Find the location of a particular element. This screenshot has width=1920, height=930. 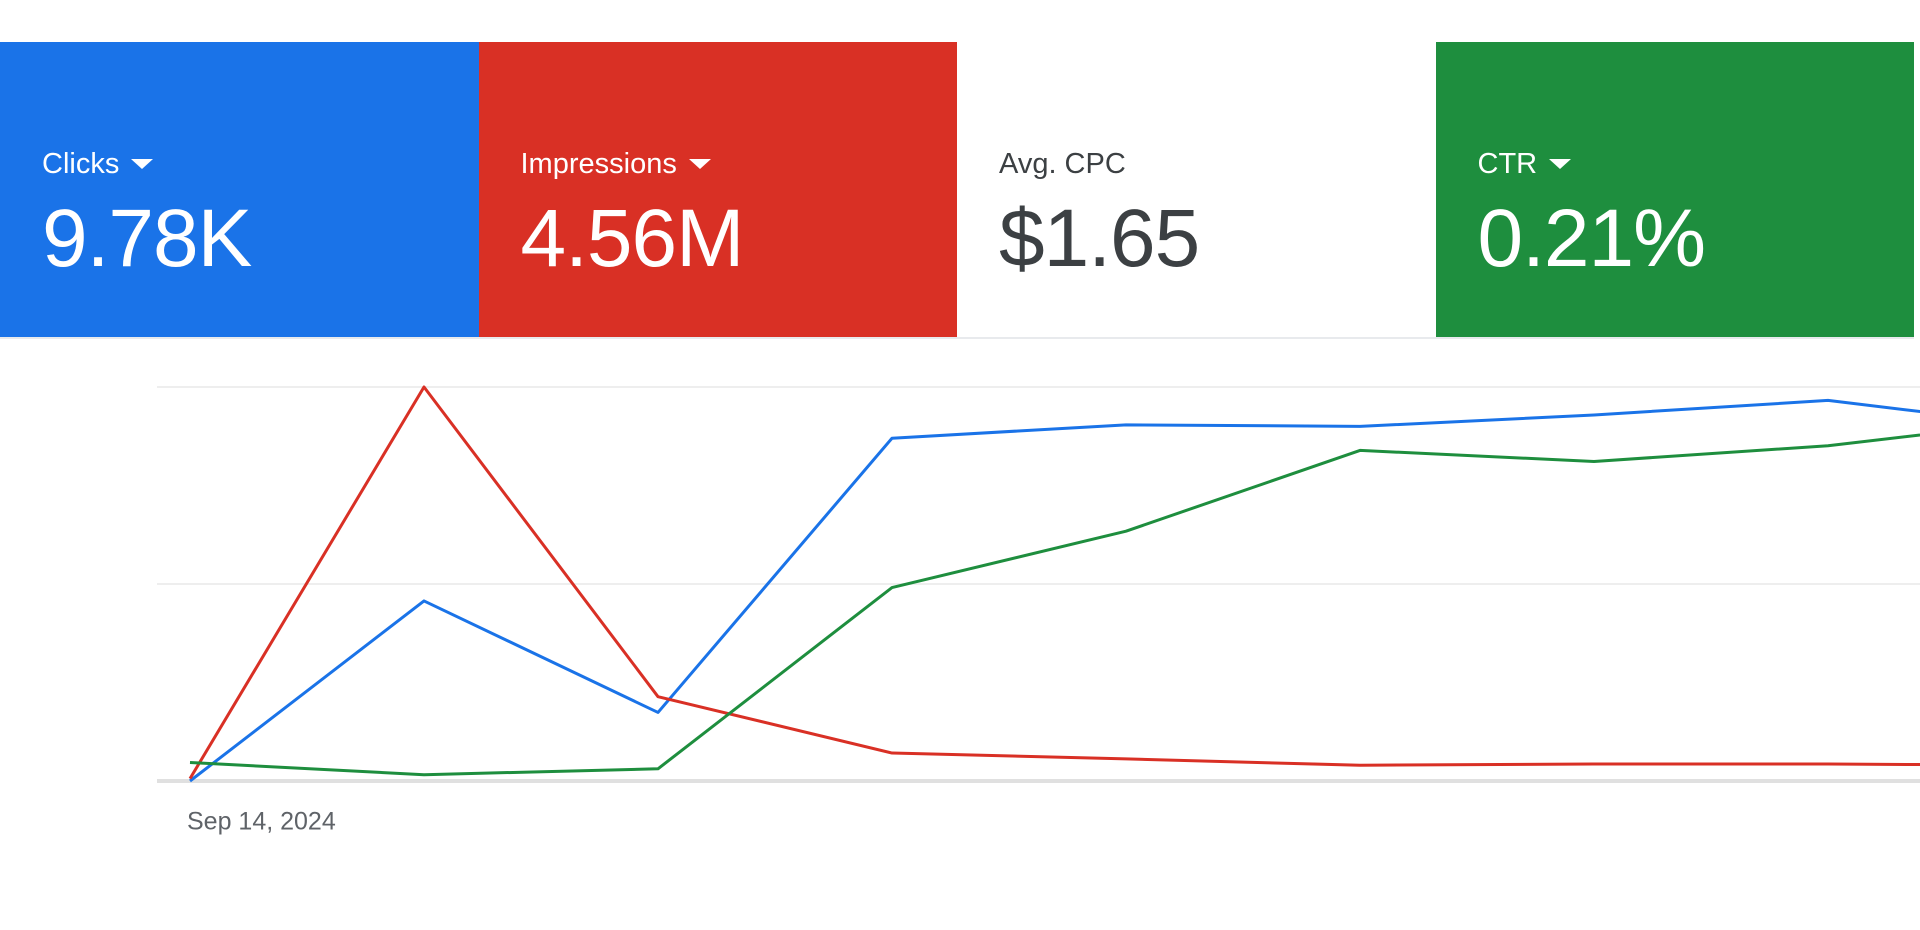

scorecard-value: $1.65 is located at coordinates (1099, 238).